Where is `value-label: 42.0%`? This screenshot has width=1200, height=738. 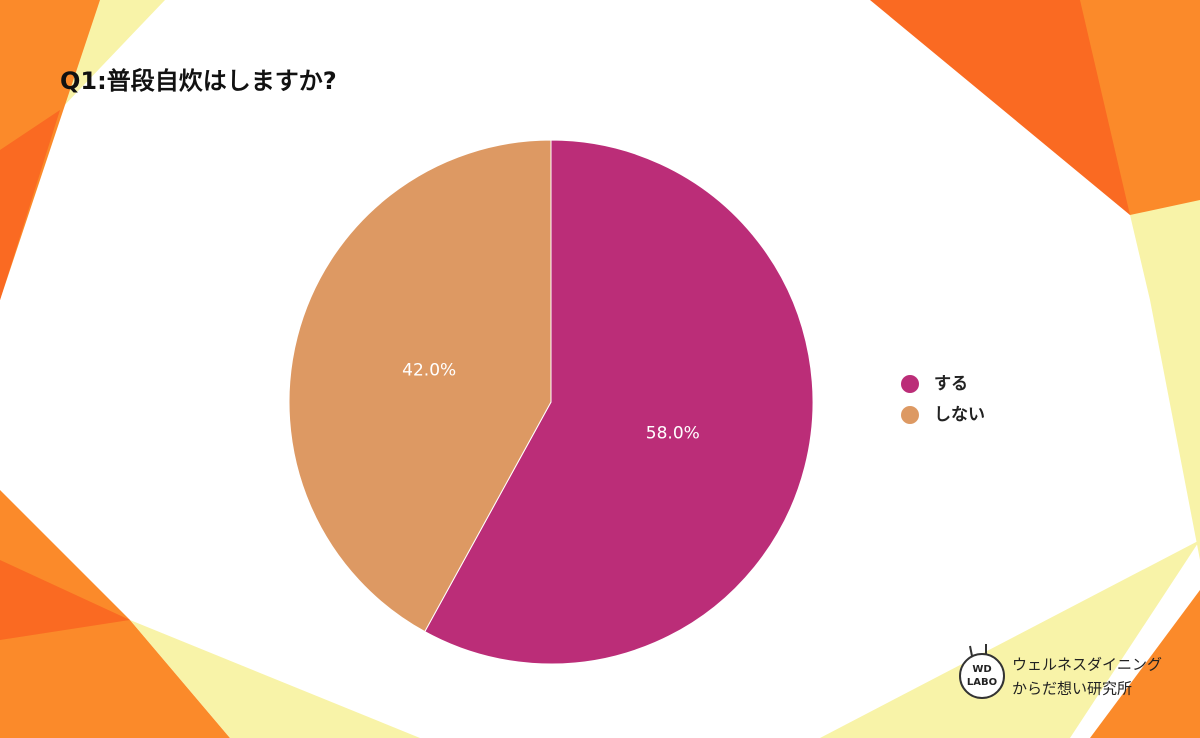
value-label: 42.0% is located at coordinates (429, 371).